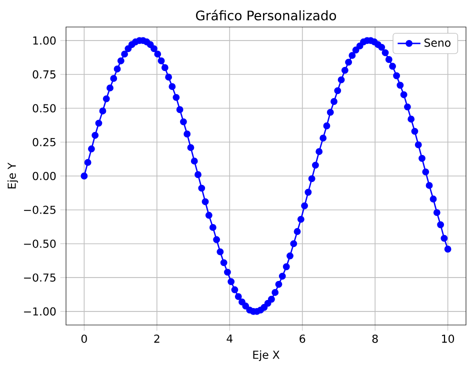 The height and width of the screenshot is (367, 474). I want to click on x-tick-label: 2, so click(157, 338).